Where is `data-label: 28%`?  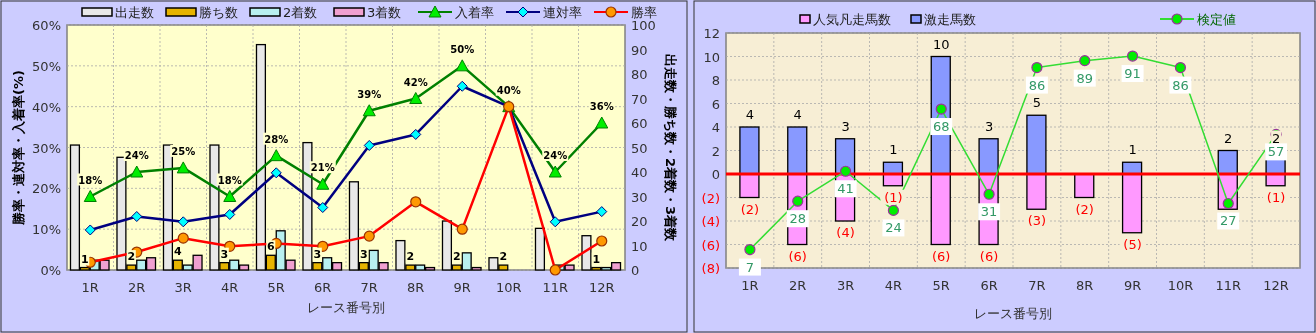 data-label: 28% is located at coordinates (276, 139).